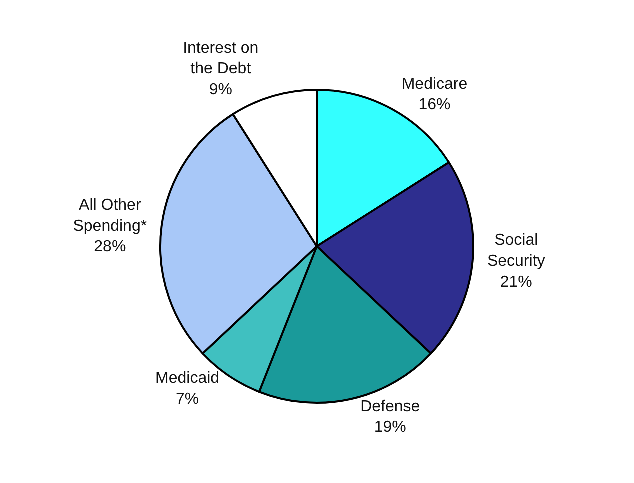  What do you see at coordinates (516, 251) in the screenshot?
I see `slice-label: Social Security` at bounding box center [516, 251].